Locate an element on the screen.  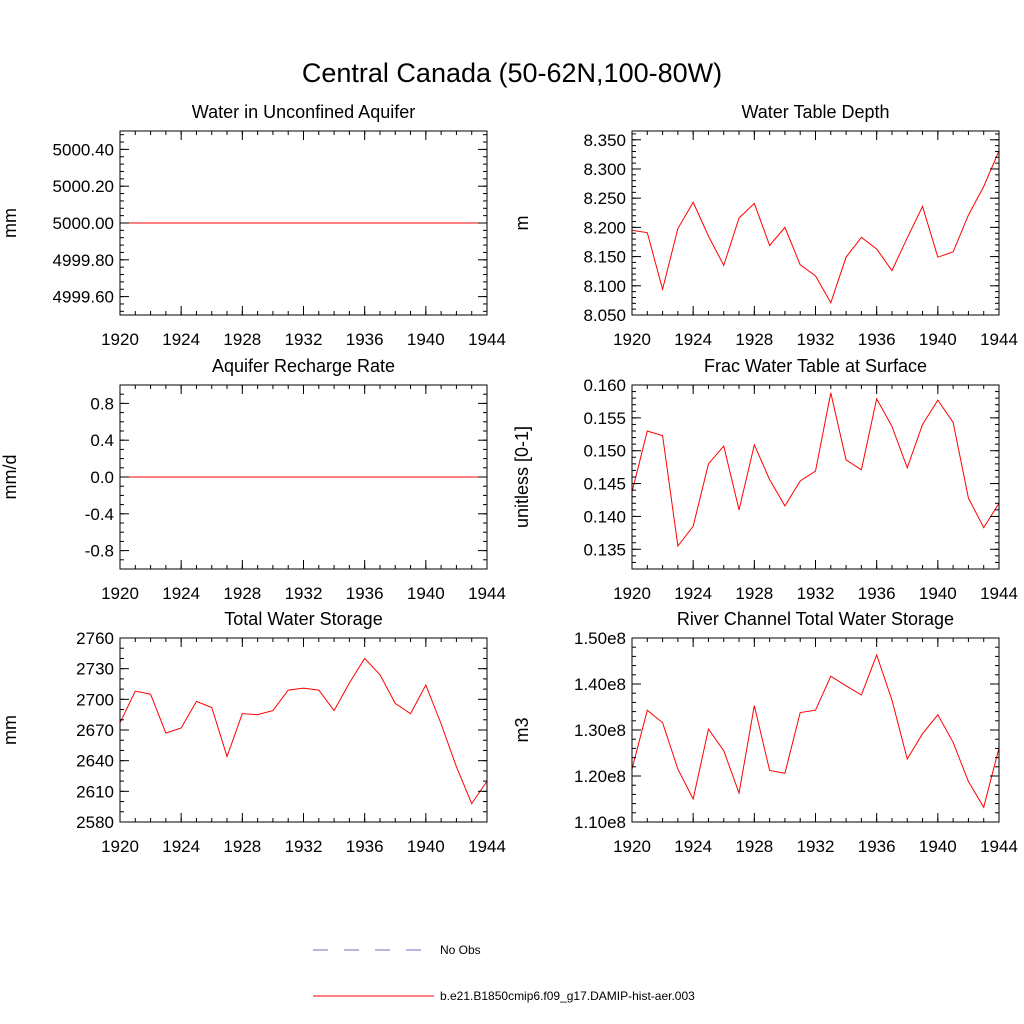
y-tick-label: 8.200 is located at coordinates (604, 227).